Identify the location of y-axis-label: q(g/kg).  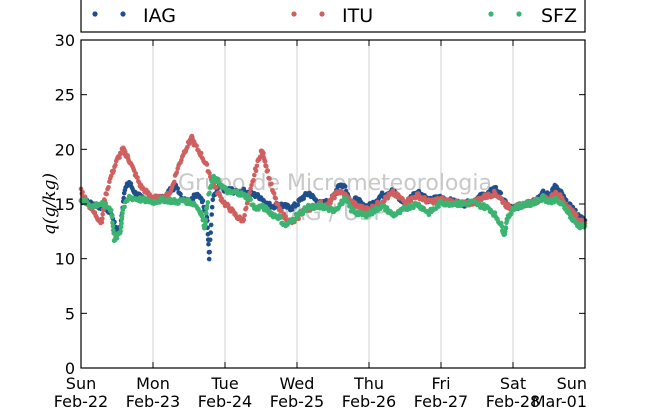
(50, 204).